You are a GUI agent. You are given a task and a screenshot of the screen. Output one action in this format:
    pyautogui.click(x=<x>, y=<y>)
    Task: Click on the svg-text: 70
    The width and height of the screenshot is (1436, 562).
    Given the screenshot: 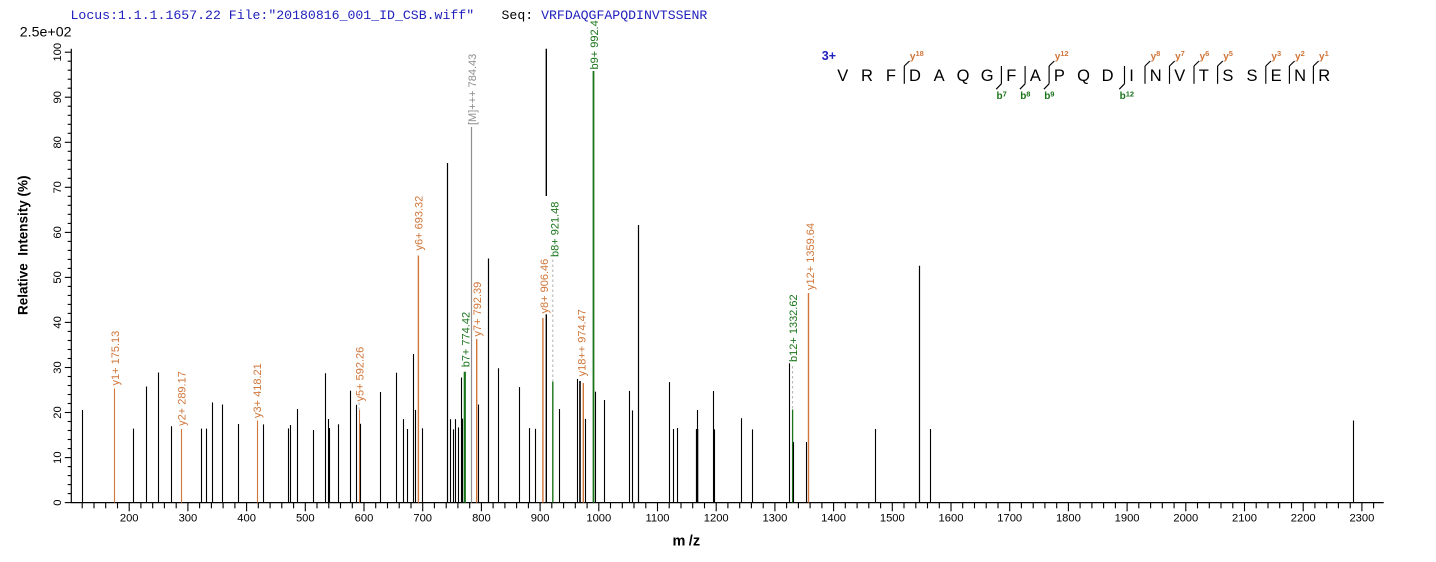 What is the action you would take?
    pyautogui.click(x=58, y=187)
    